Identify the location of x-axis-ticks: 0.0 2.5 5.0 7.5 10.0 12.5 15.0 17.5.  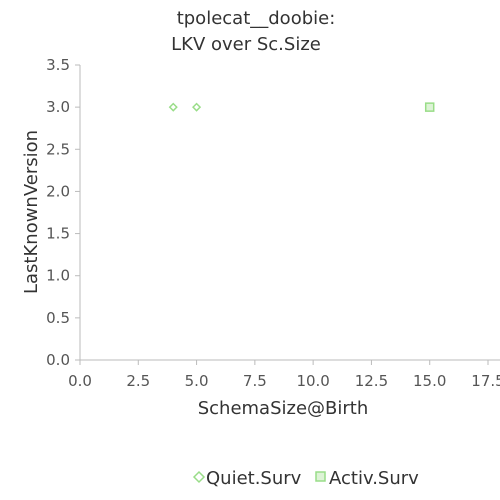
(284, 375).